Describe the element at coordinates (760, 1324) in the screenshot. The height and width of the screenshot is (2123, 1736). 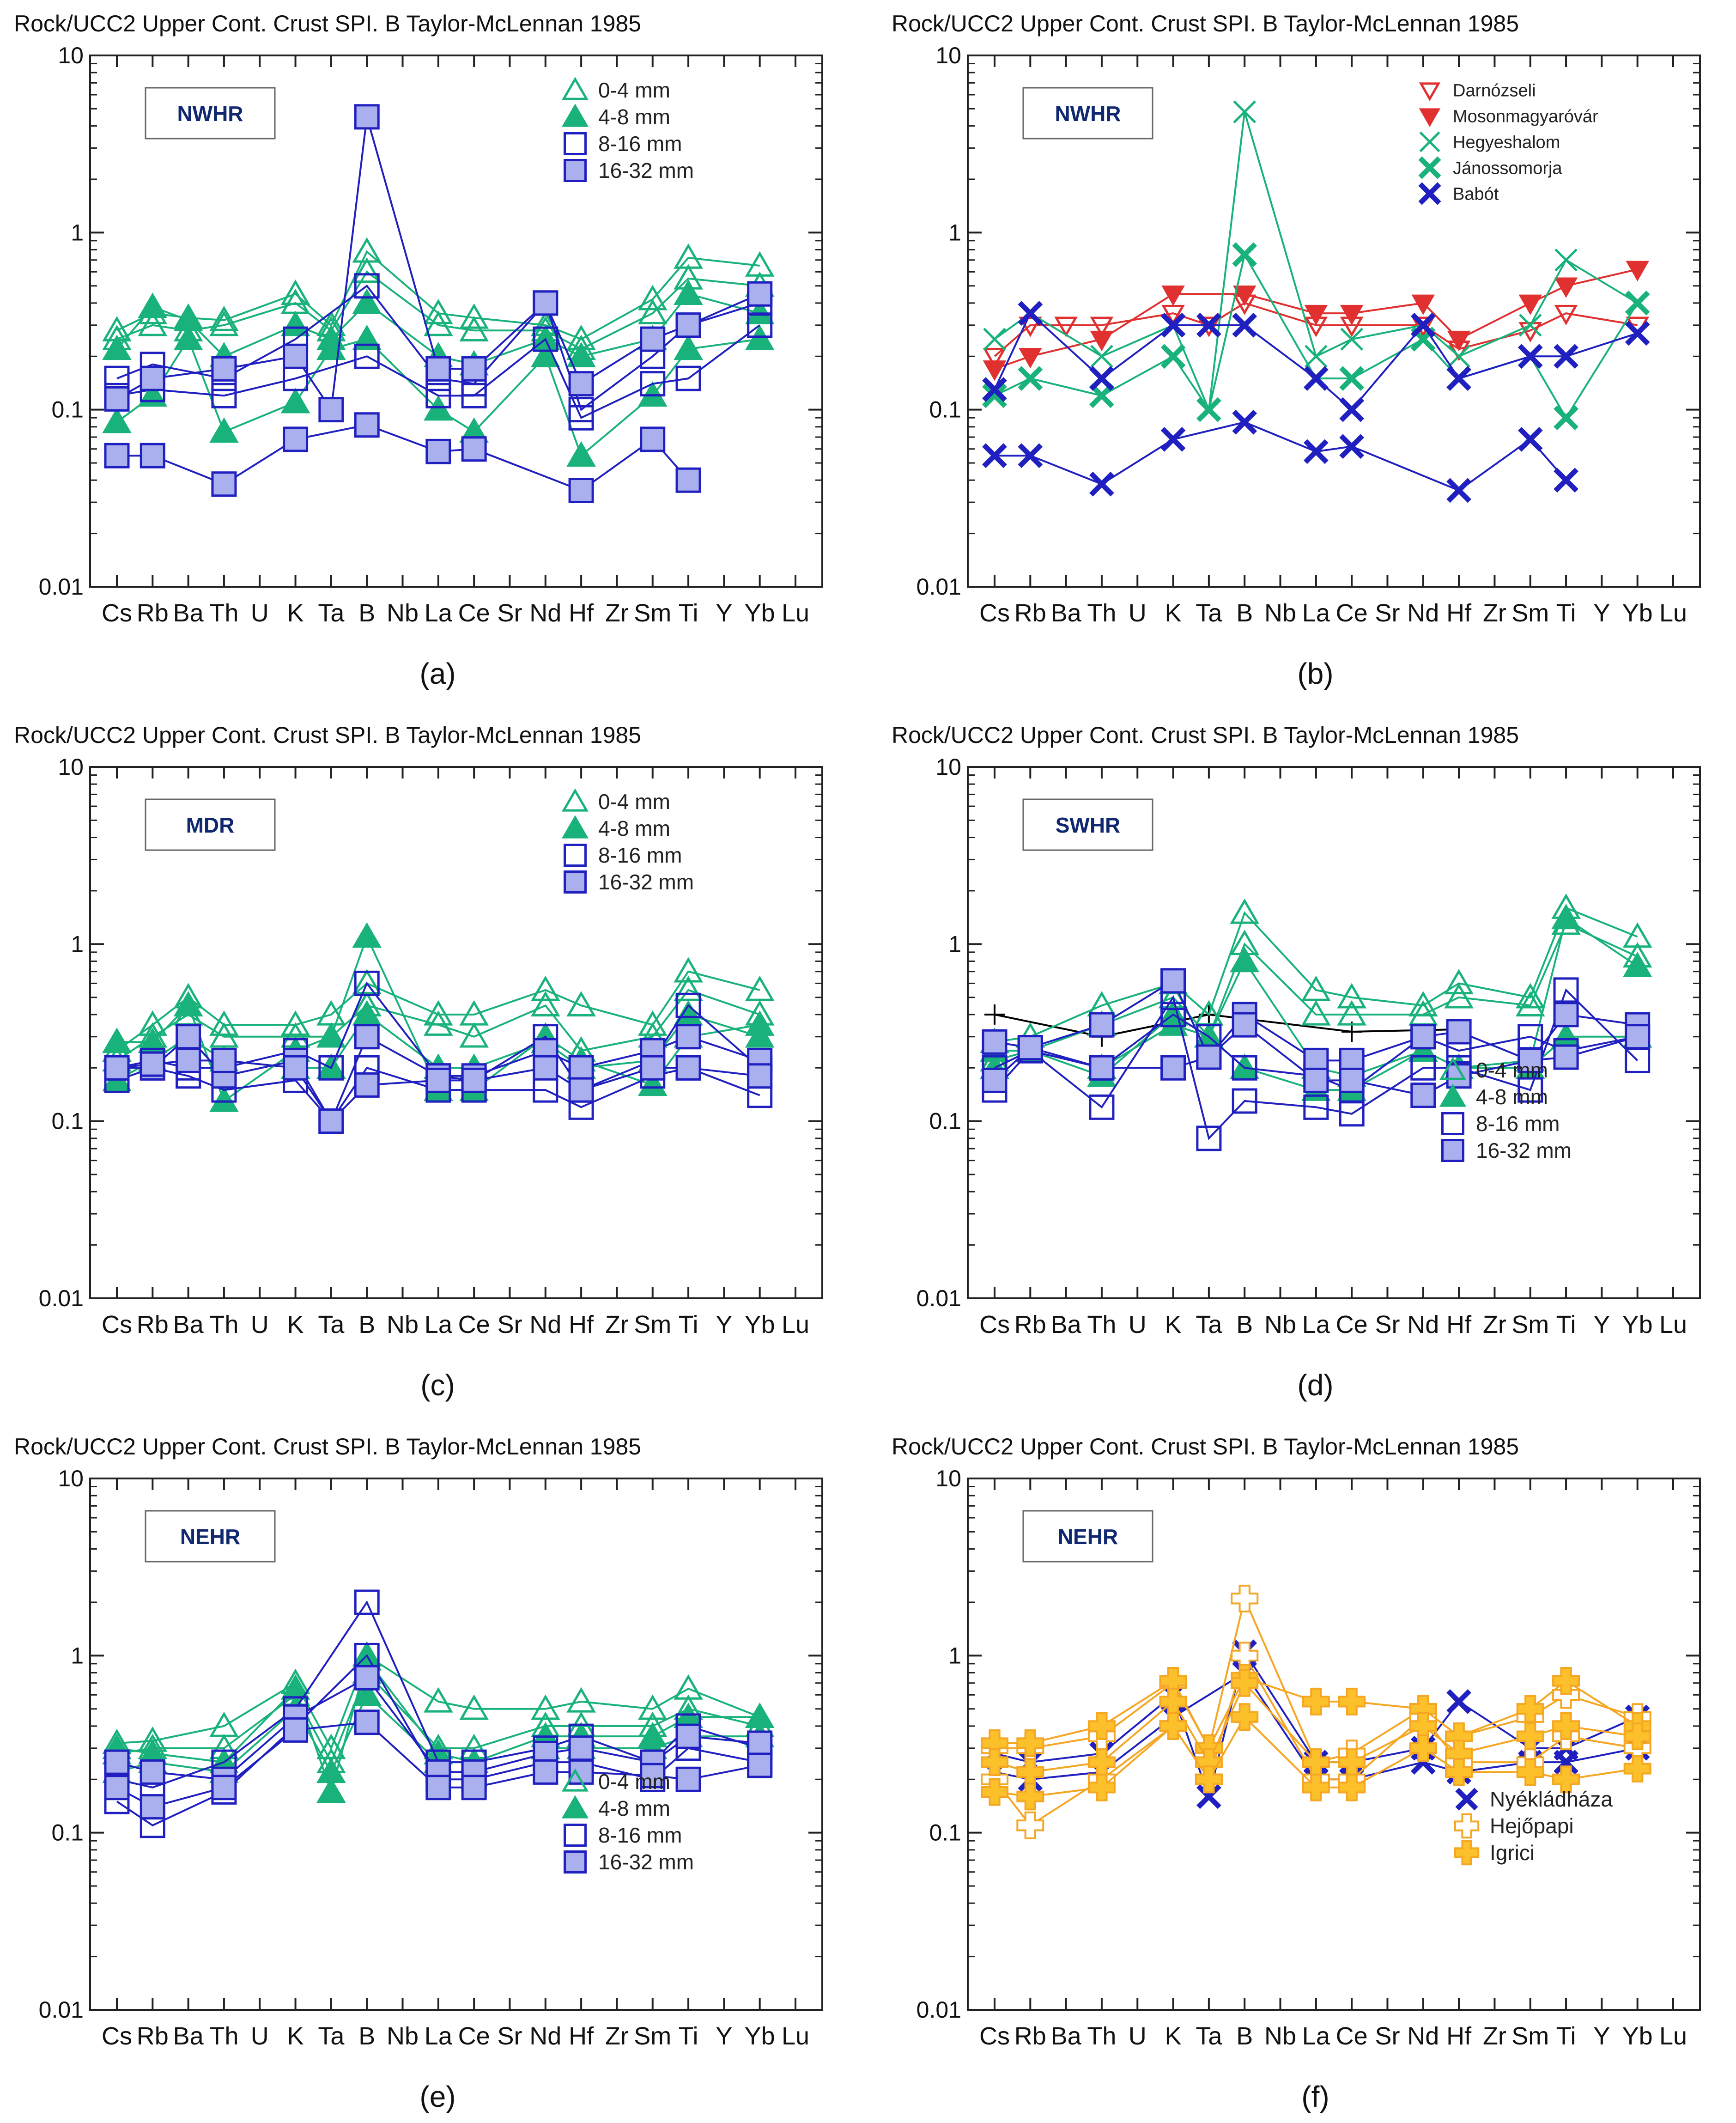
I see `x-tick-label-Yb: Yb` at that location.